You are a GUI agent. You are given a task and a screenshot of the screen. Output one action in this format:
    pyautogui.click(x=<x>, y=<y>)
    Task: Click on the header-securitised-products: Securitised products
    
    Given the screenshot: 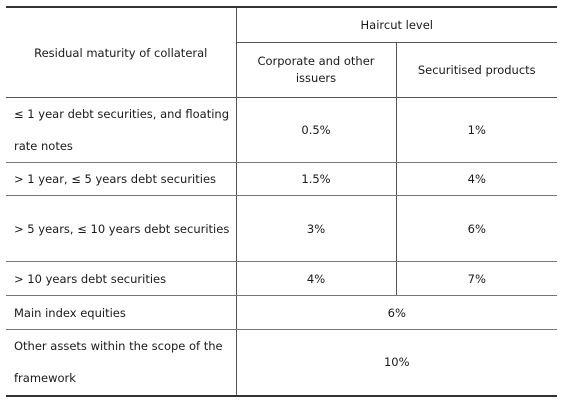 What is the action you would take?
    pyautogui.click(x=476, y=70)
    